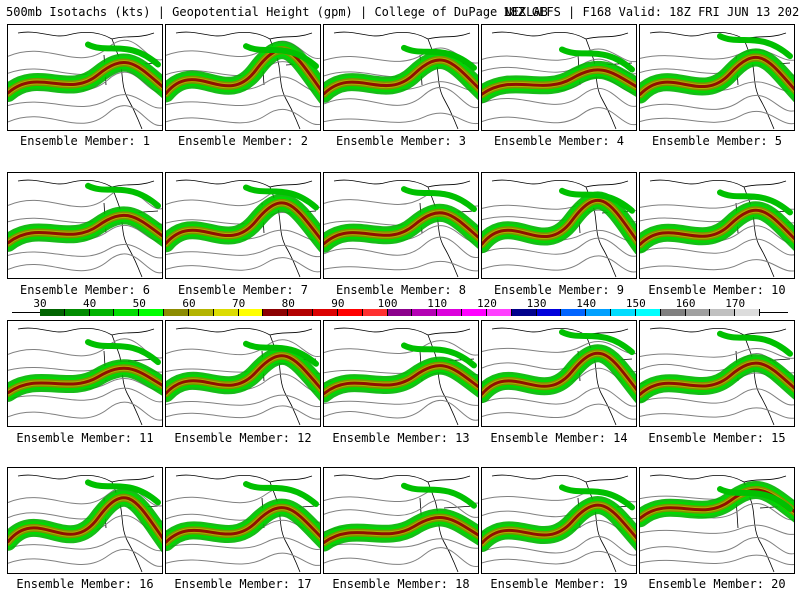 The image size is (800, 600). What do you see at coordinates (243, 290) in the screenshot?
I see `ensemble-member-label: Ensemble Member: 7` at bounding box center [243, 290].